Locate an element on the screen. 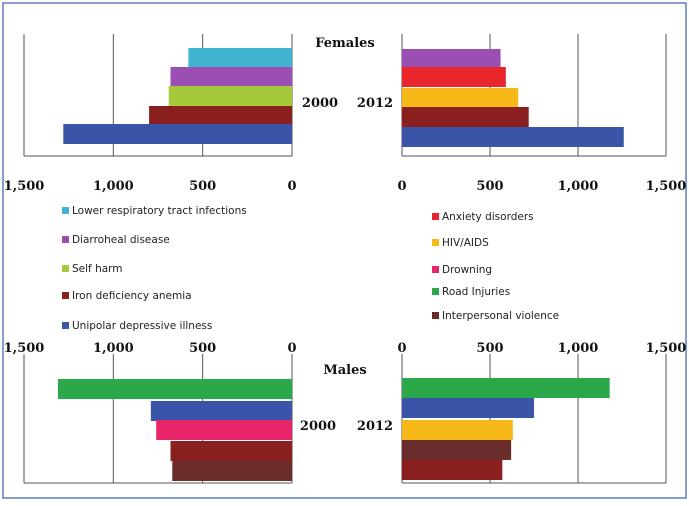 Image resolution: width=689 pixels, height=506 pixels. legend-item: Interpersonal violence is located at coordinates (495, 316).